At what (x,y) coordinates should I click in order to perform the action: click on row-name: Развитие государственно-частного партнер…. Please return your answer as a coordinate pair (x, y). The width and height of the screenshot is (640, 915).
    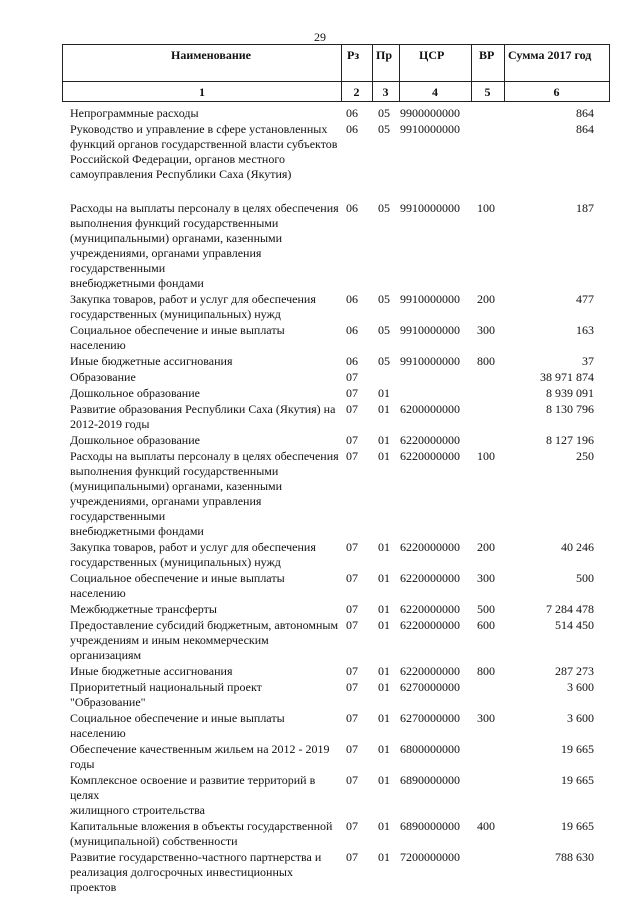
    Looking at the image, I should click on (196, 872).